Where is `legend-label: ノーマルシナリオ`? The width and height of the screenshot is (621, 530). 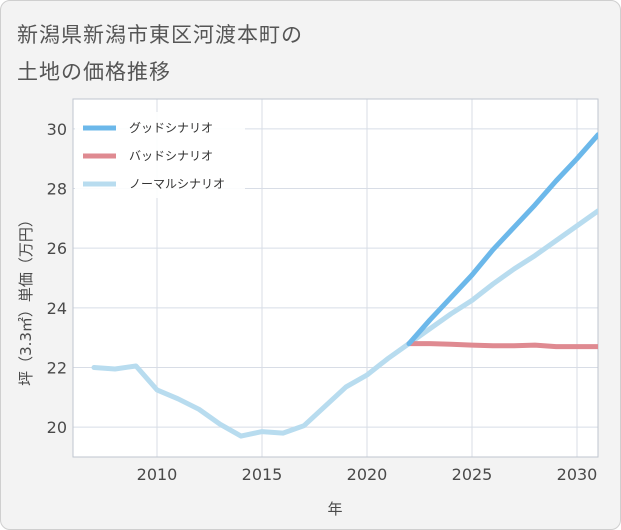 legend-label: ノーマルシナリオ is located at coordinates (177, 184).